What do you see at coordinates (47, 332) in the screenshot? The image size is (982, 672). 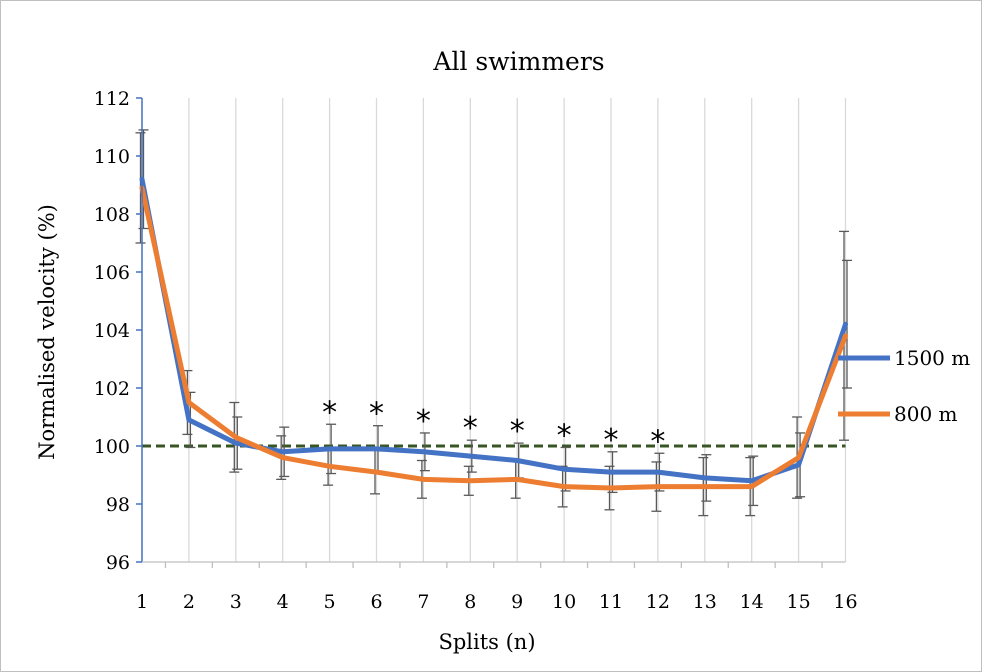 I see `y-axis-title: Normalised velocity (%)` at bounding box center [47, 332].